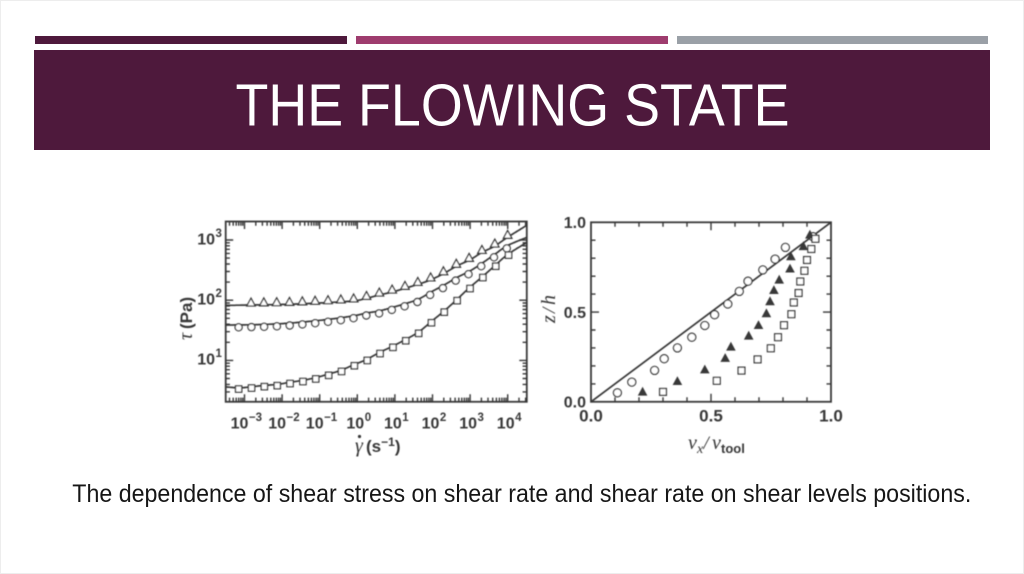 This screenshot has height=574, width=1024. Describe the element at coordinates (255, 418) in the screenshot. I see `svg-text: −3` at that location.